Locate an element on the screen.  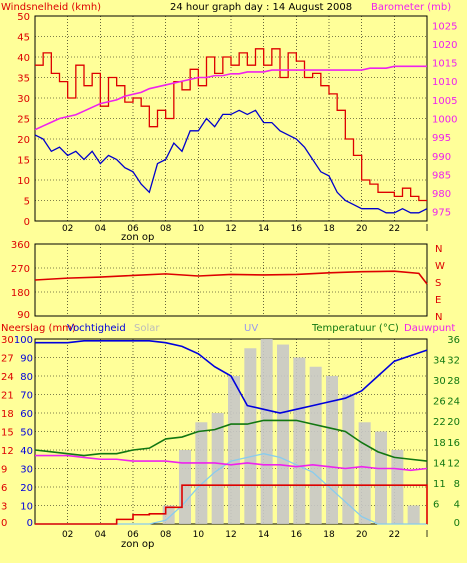
temp-y-tick: 32 is located at coordinates (453, 361).